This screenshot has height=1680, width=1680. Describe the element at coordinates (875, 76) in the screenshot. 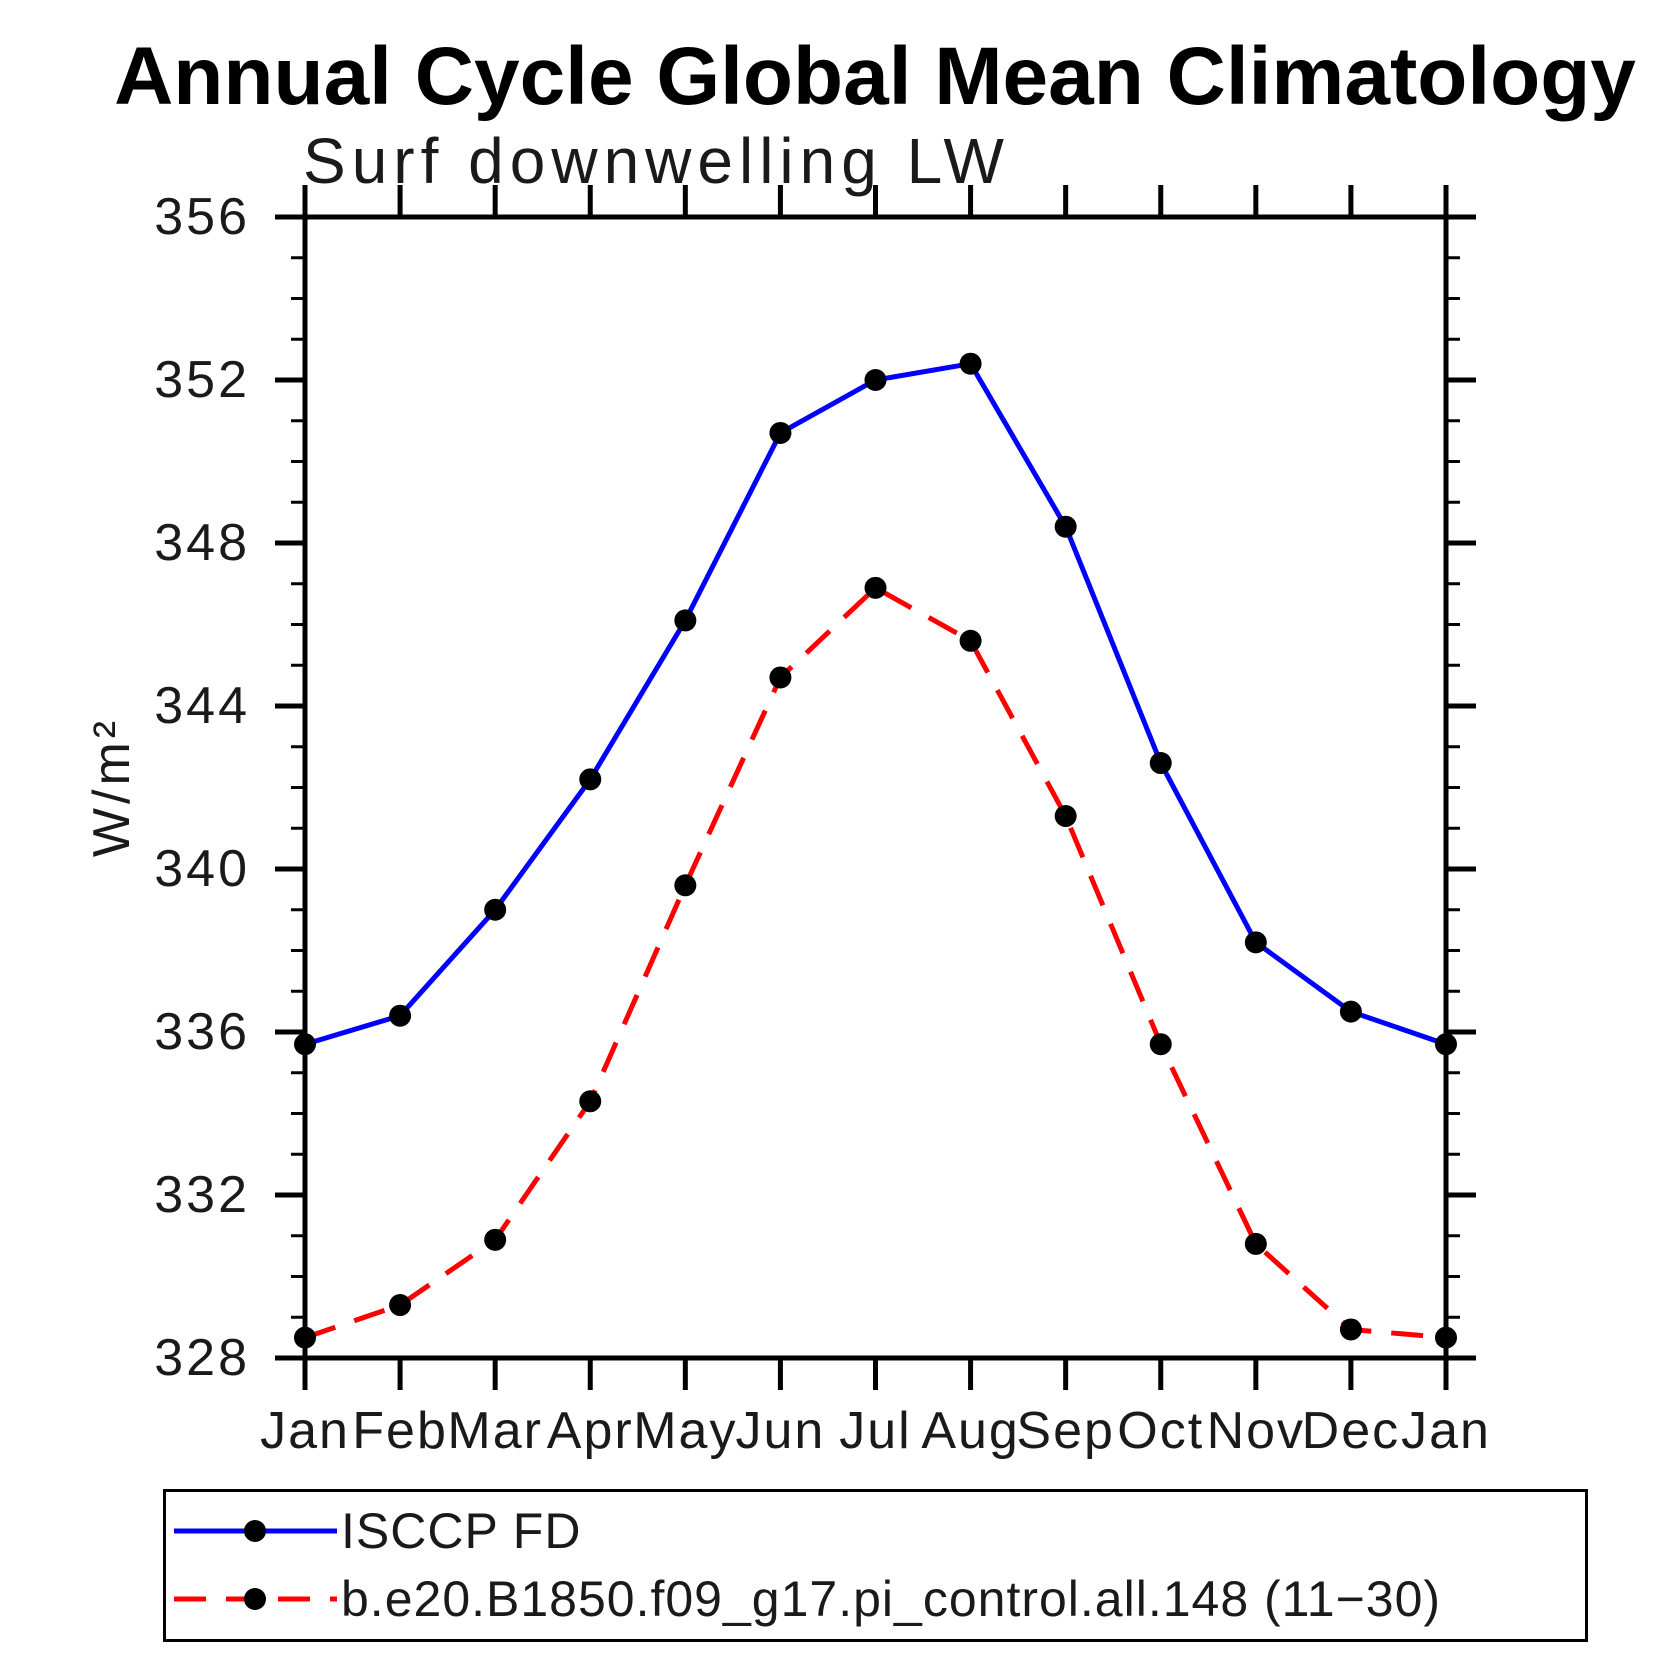

I see `chart-title: Annual Cycle Global Mean Climatology` at that location.